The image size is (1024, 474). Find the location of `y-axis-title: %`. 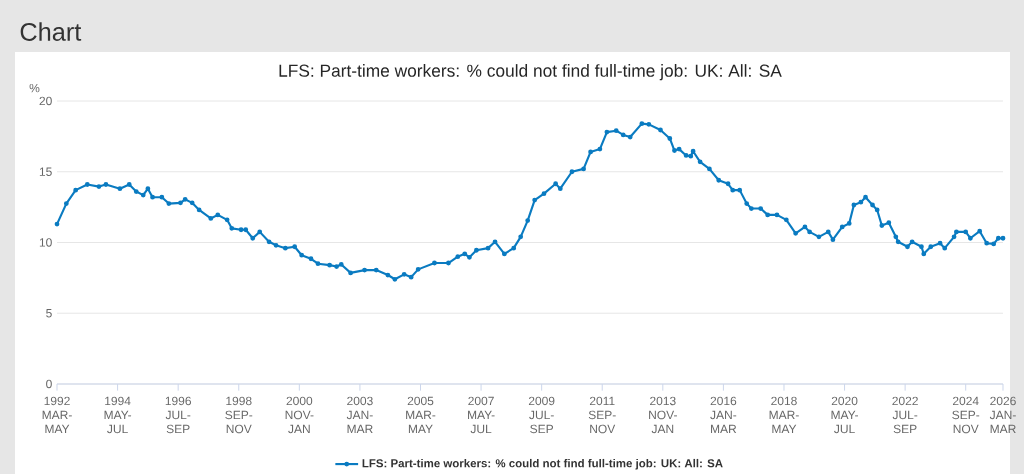

y-axis-title: % is located at coordinates (34, 88).